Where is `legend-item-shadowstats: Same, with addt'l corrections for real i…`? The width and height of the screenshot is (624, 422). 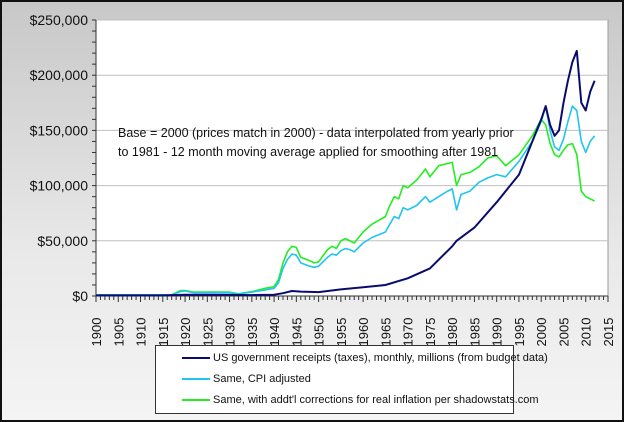 legend-item-shadowstats: Same, with addt'l corrections for real i… is located at coordinates (360, 400).